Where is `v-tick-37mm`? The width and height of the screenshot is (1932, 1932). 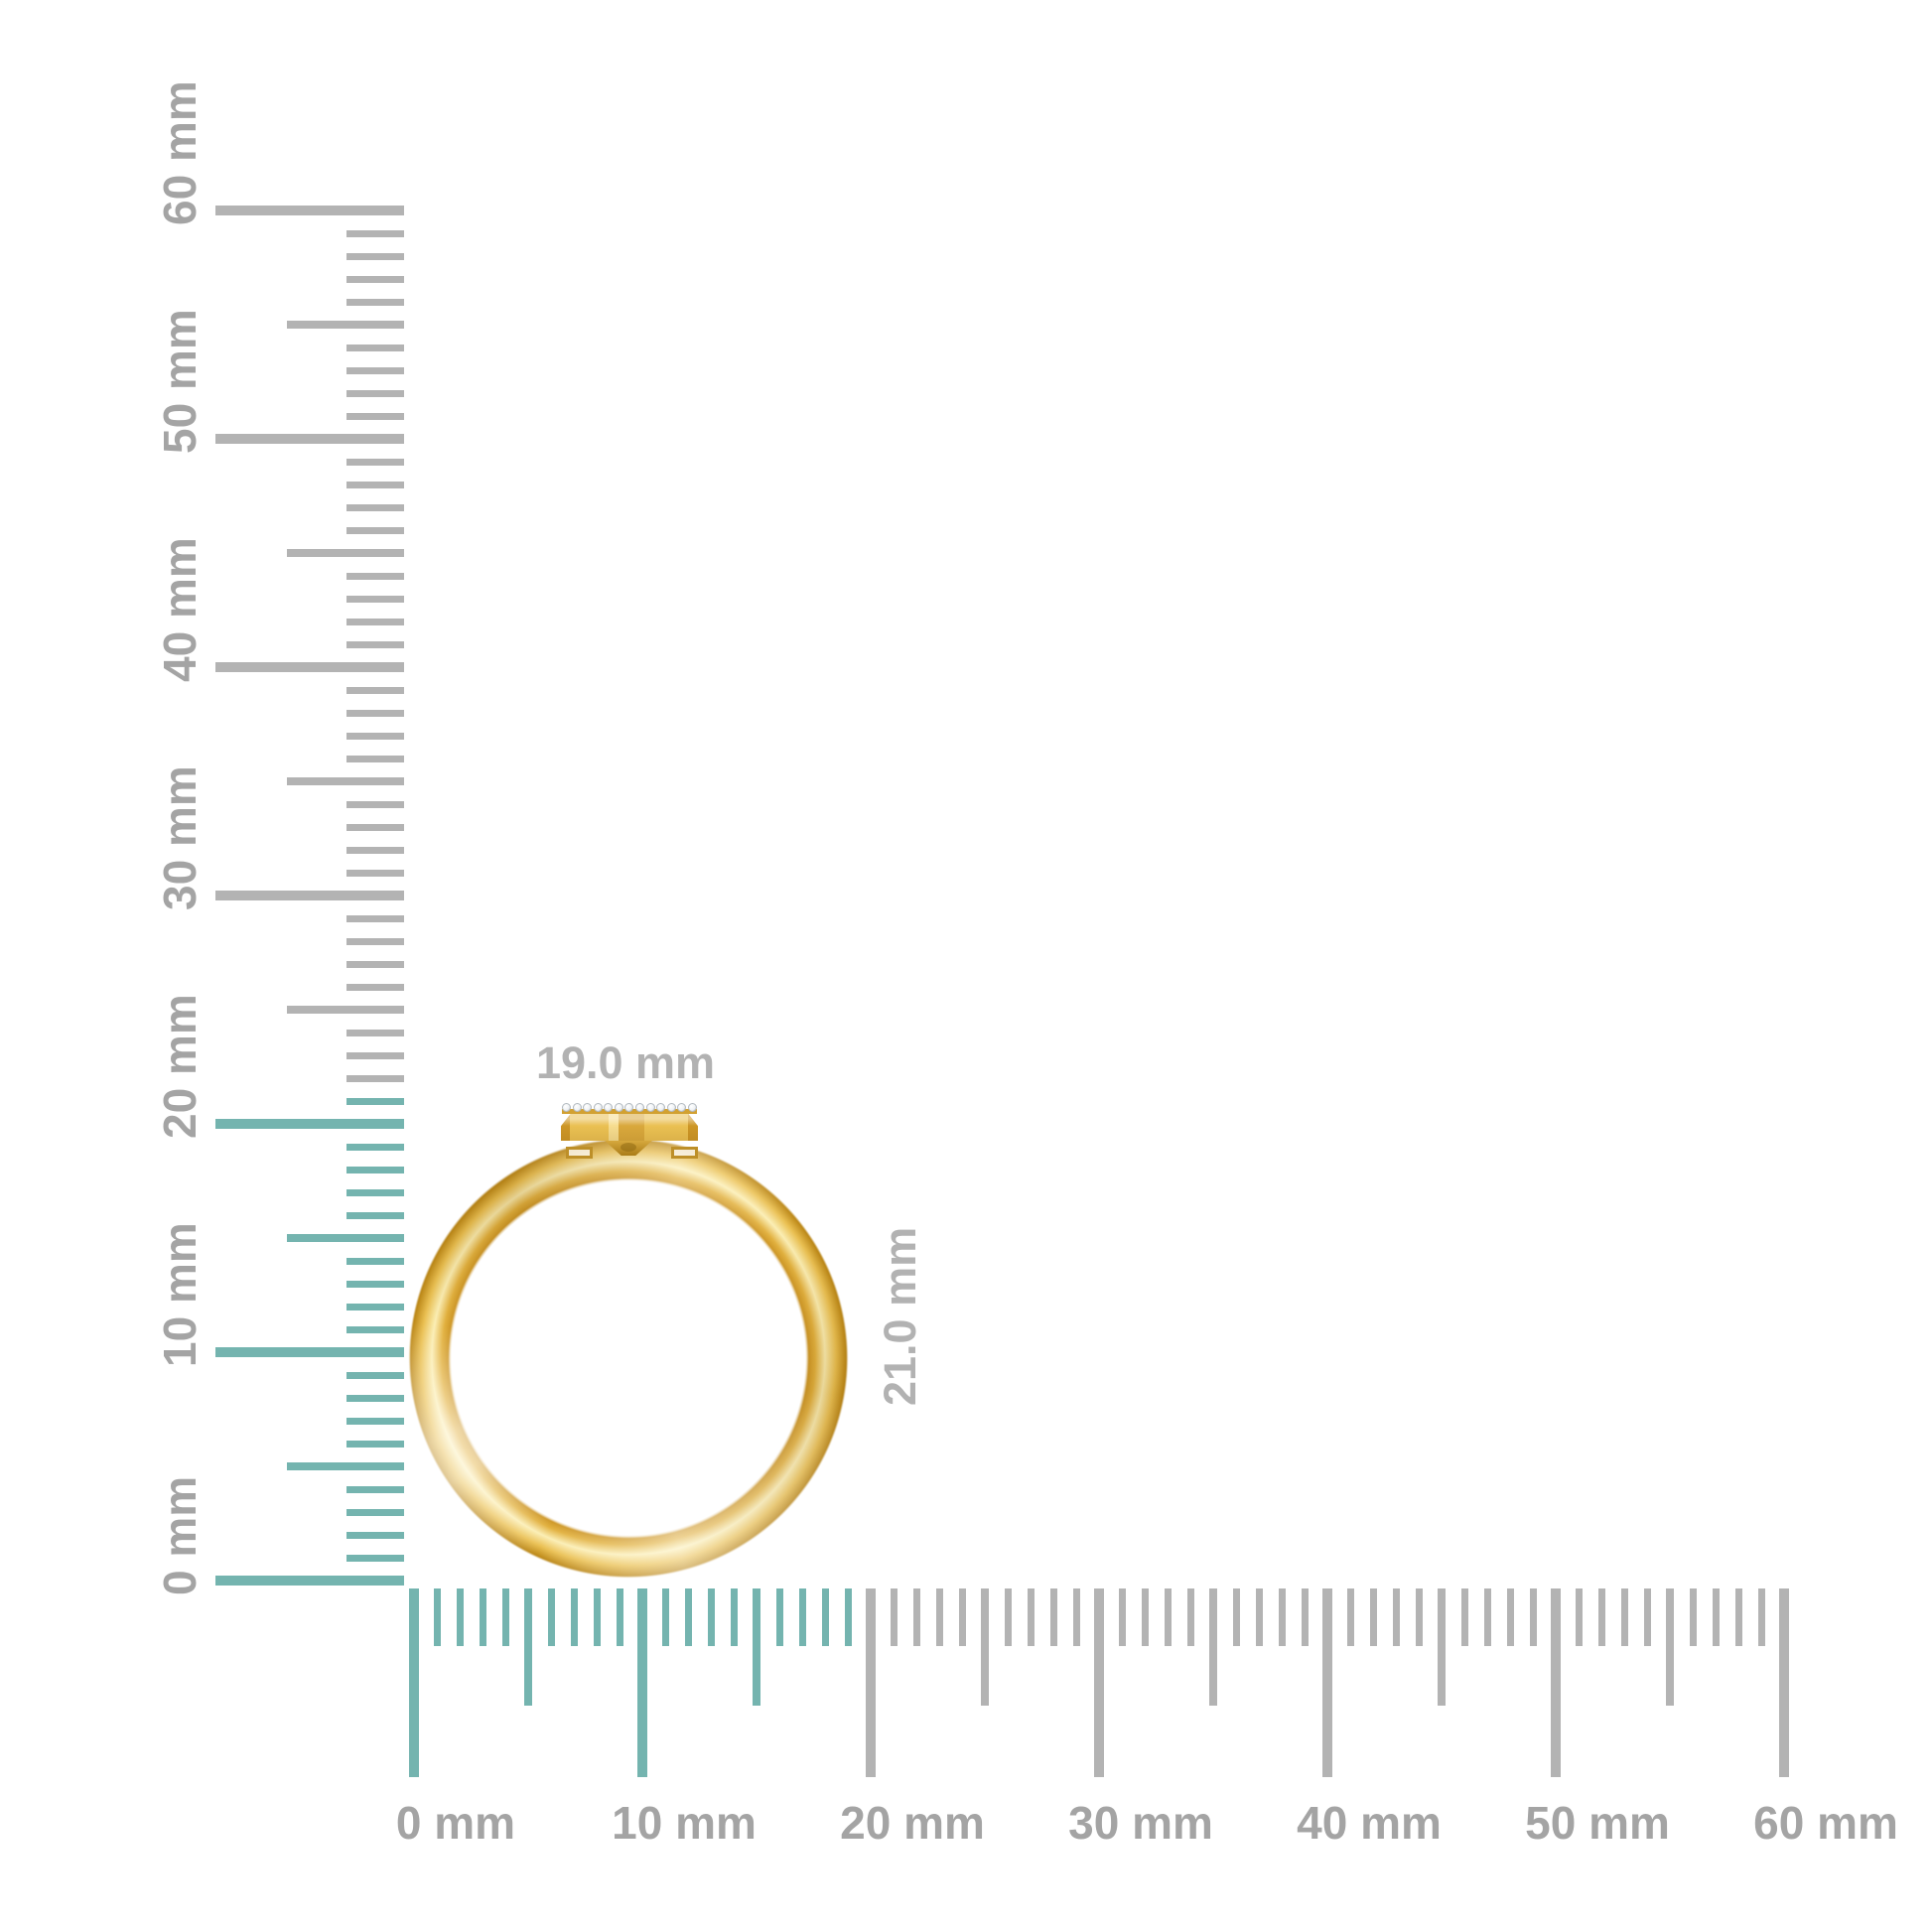
v-tick-37mm is located at coordinates (375, 736).